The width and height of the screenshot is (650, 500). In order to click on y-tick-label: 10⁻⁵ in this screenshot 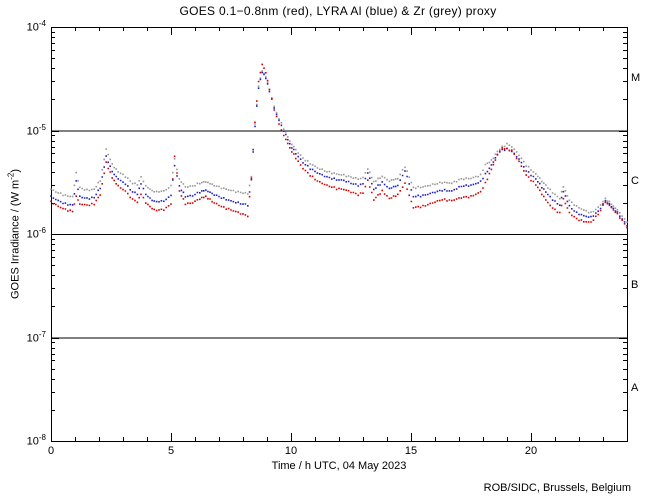, I will do `click(36, 130)`.